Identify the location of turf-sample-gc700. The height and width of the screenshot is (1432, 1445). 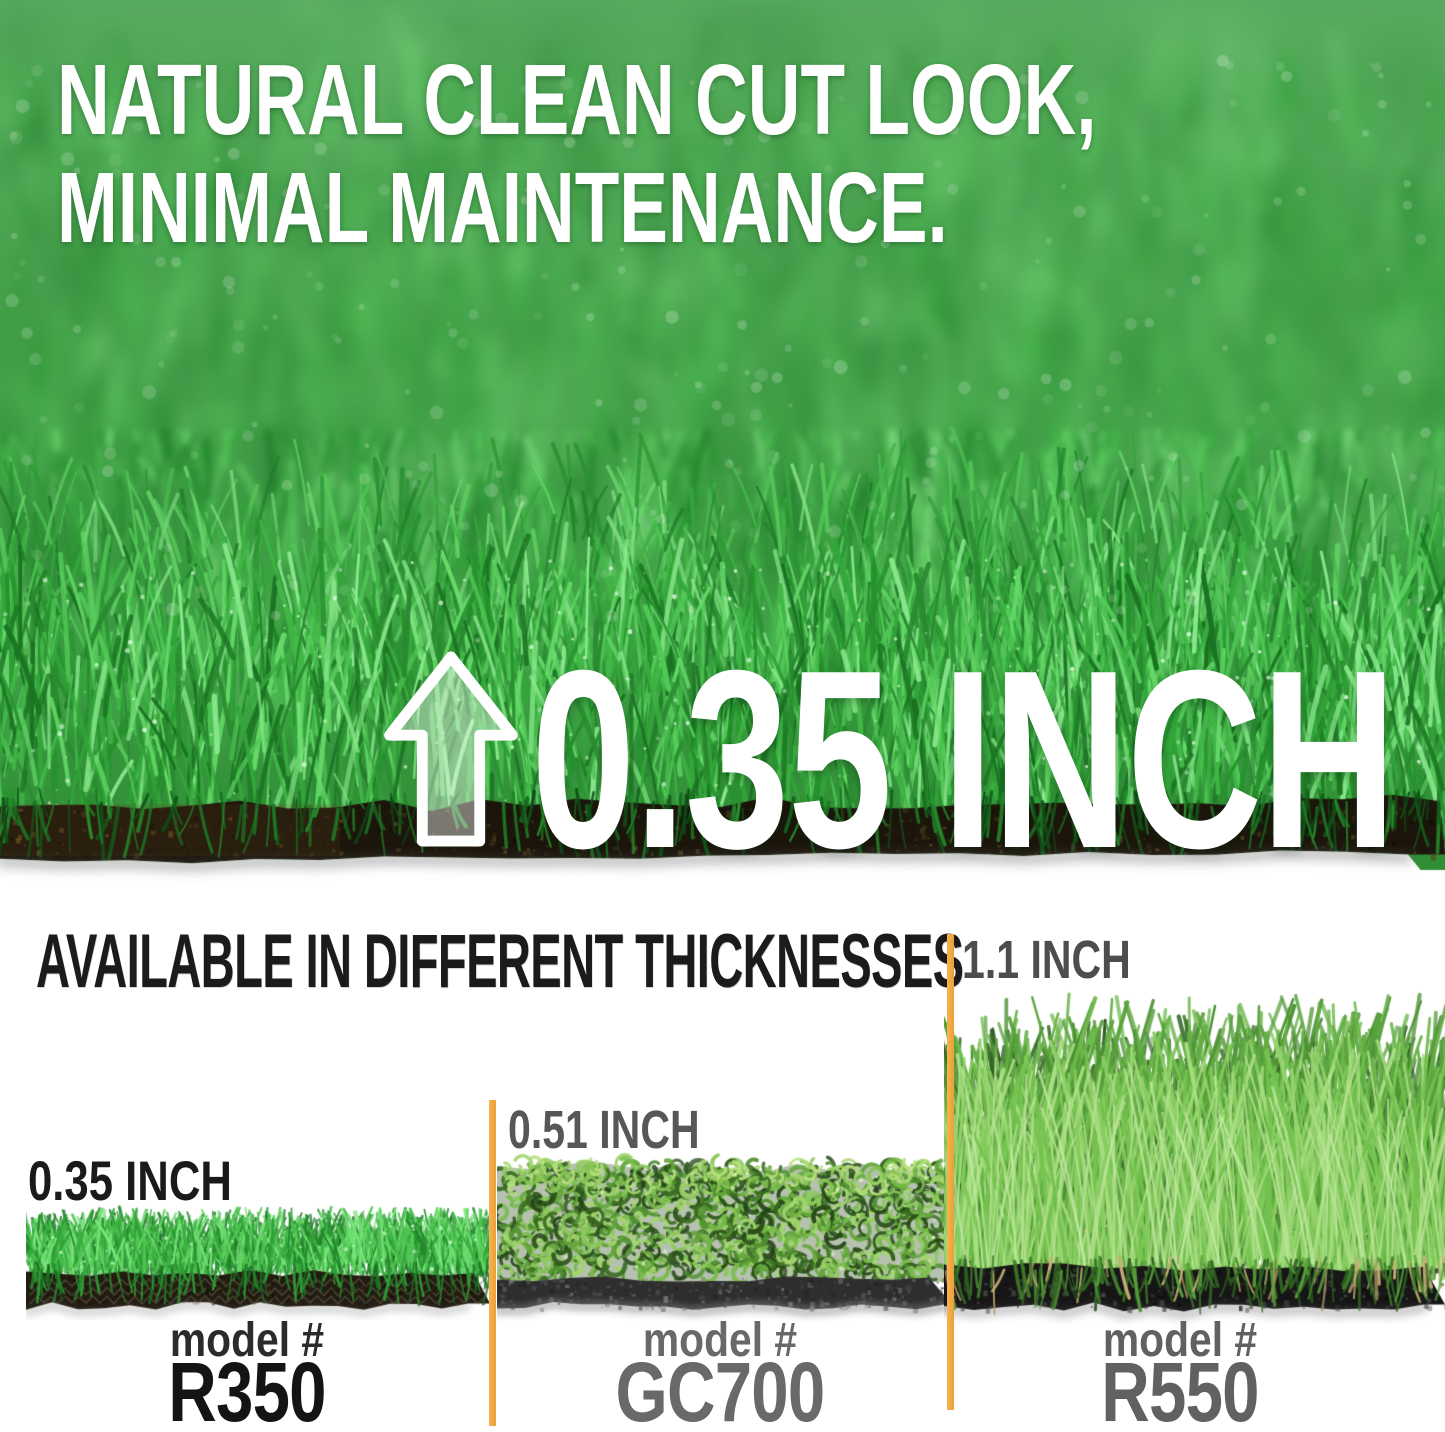
(724, 1236).